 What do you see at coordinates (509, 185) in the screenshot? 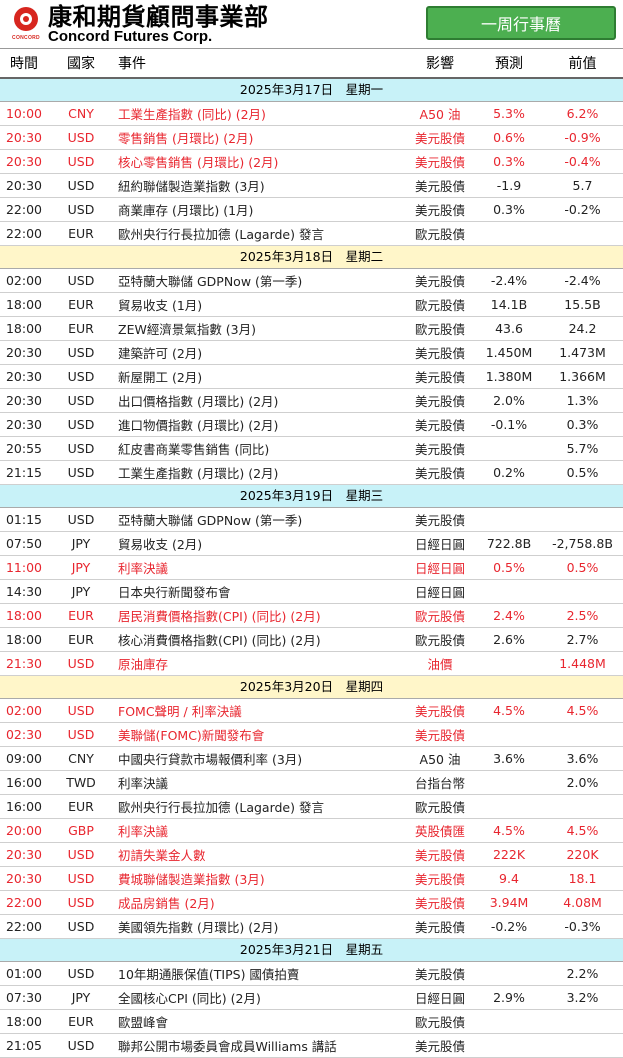
I see `cell-forecast: -1.9` at bounding box center [509, 185].